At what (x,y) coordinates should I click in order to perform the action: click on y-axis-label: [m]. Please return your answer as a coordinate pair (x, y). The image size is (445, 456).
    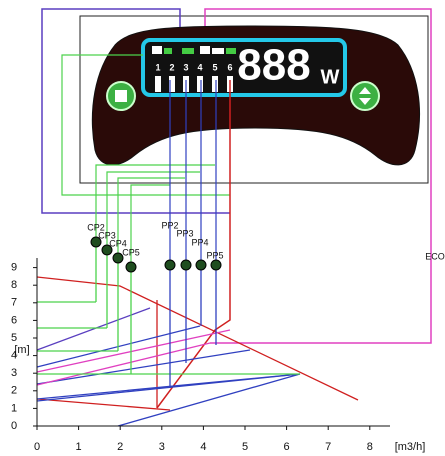
    Looking at the image, I should click on (21, 350).